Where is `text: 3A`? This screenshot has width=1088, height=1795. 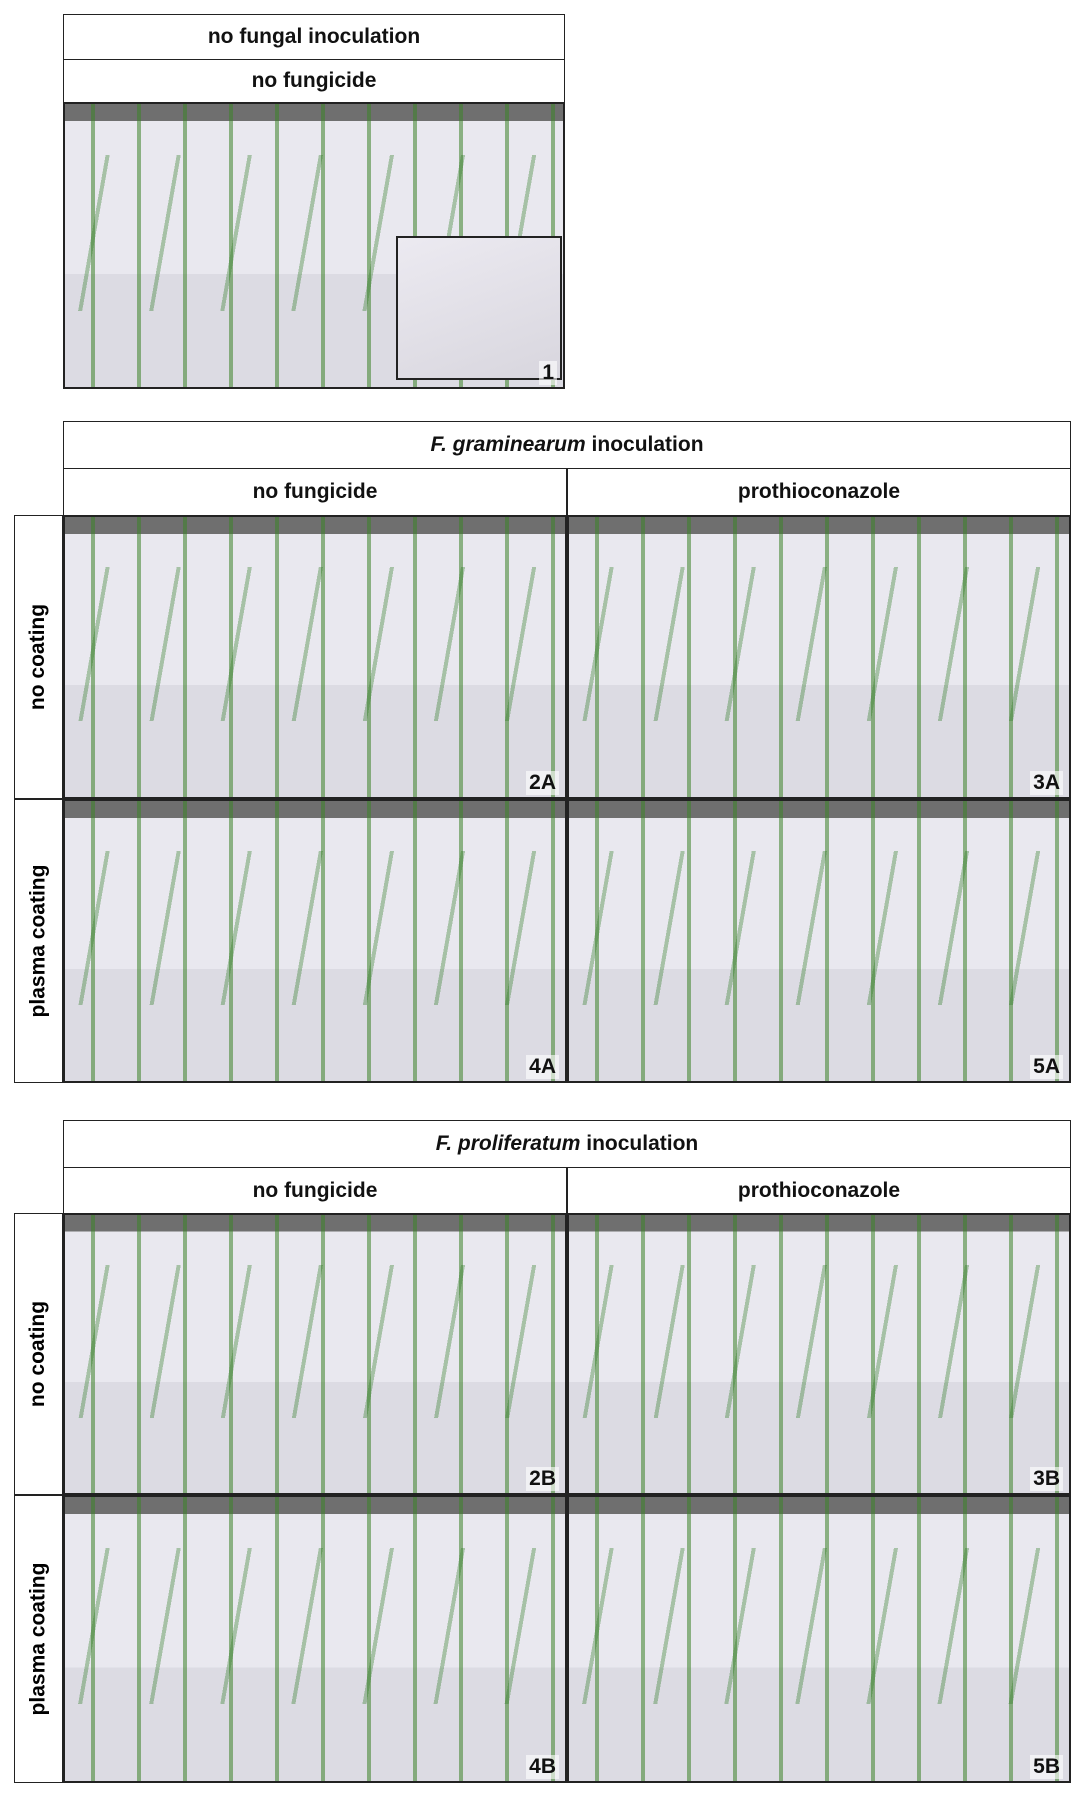
text: 3A is located at coordinates (1046, 782).